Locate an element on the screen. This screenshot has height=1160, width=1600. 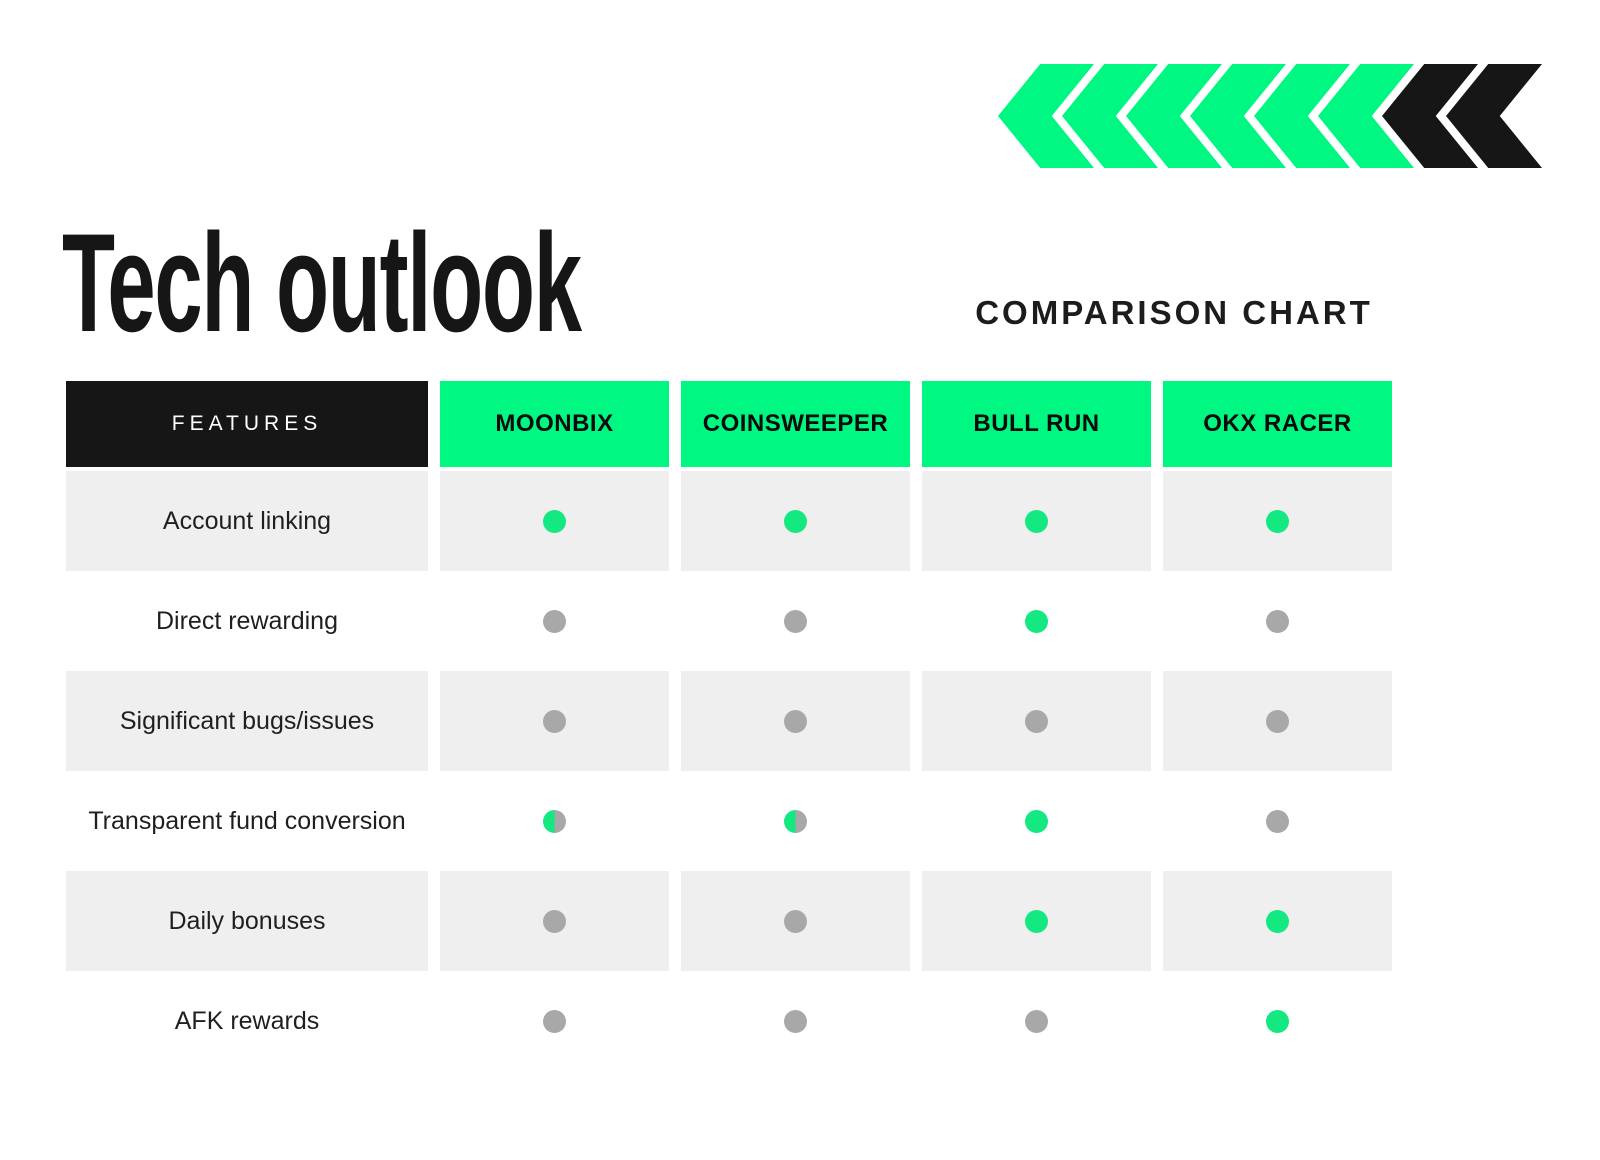
table-row: Transparent fund conversion is located at coordinates (728, 821).